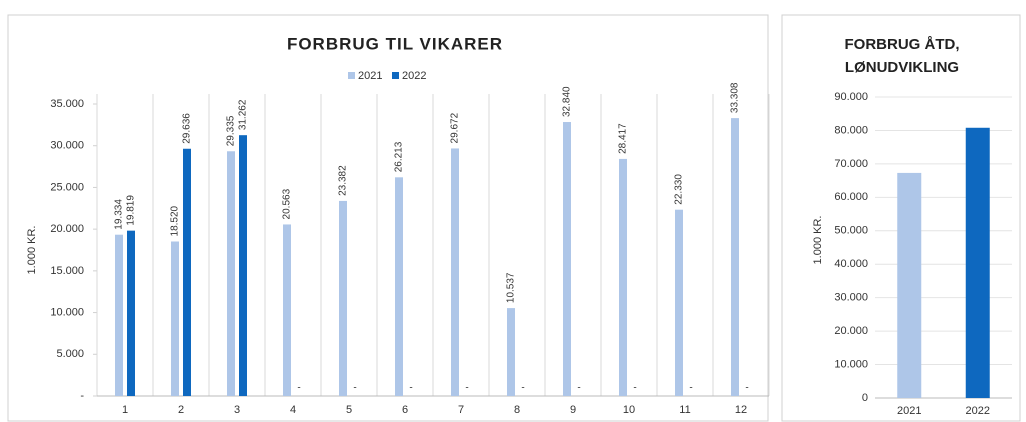  Describe the element at coordinates (865, 398) in the screenshot. I see `y-tick-label: 0` at that location.